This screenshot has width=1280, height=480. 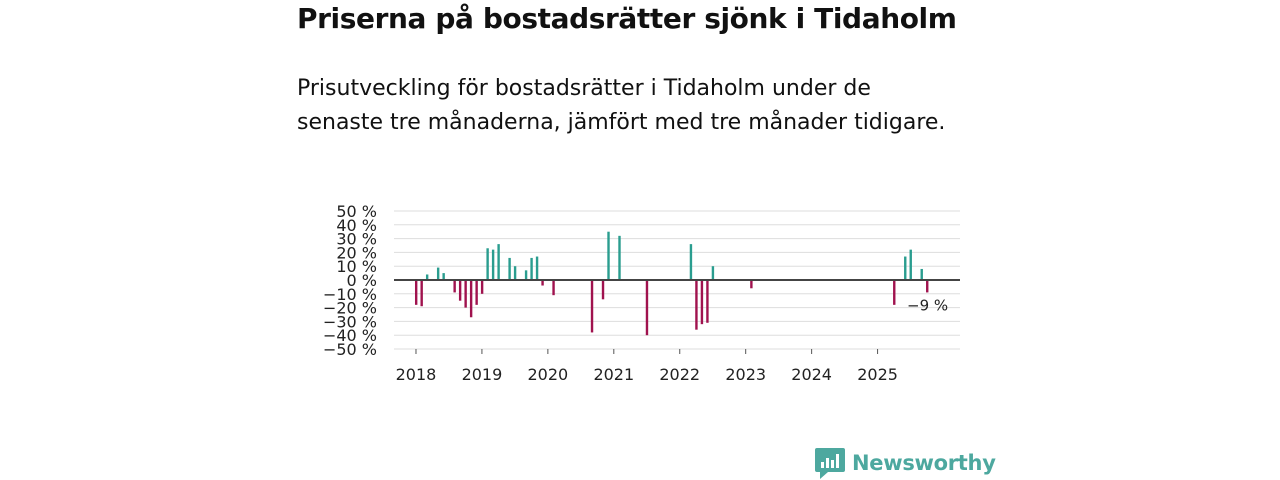 What do you see at coordinates (356, 239) in the screenshot?
I see `y-tick-label: 30 %` at bounding box center [356, 239].